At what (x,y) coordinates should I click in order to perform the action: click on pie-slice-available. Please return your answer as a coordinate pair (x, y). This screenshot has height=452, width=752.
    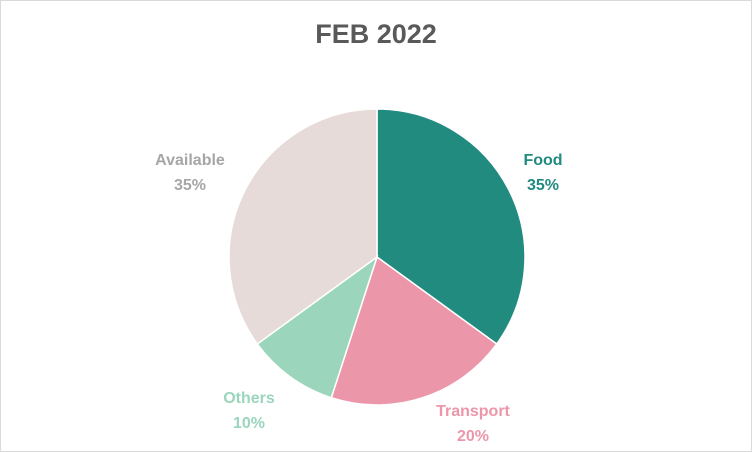
    Looking at the image, I should click on (303, 227).